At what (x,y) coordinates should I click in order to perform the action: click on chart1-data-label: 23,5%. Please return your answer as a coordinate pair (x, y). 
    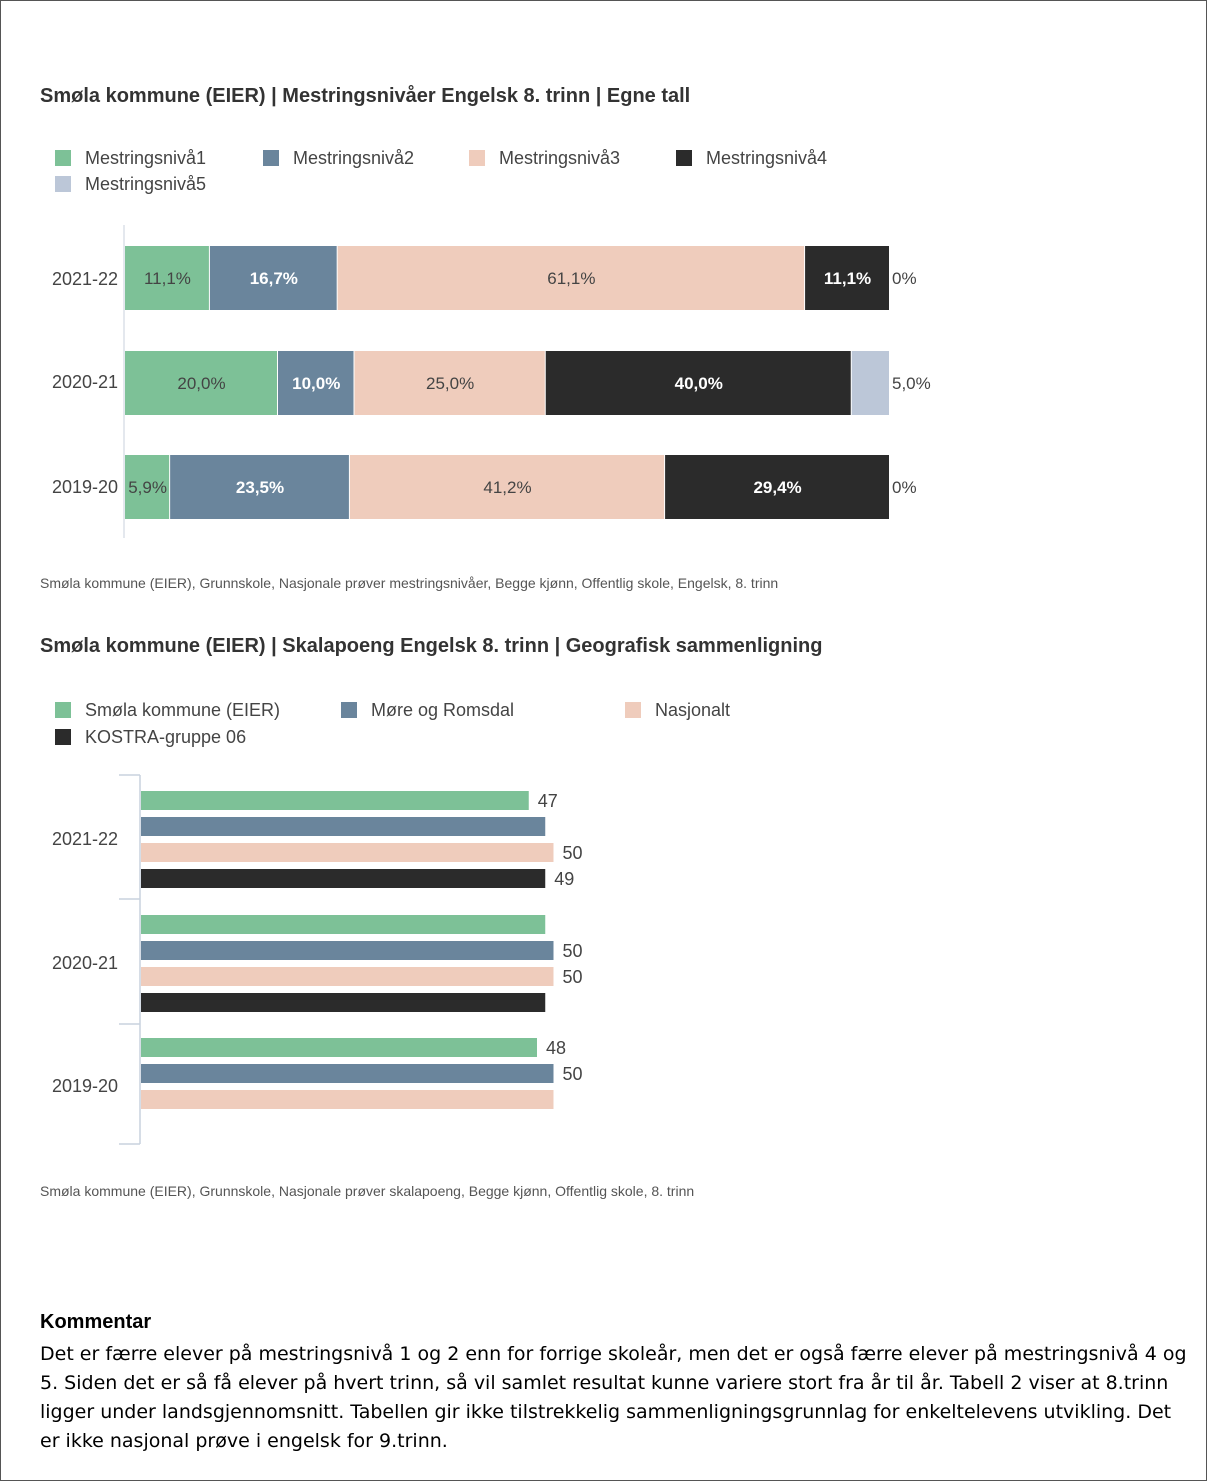
    Looking at the image, I should click on (260, 487).